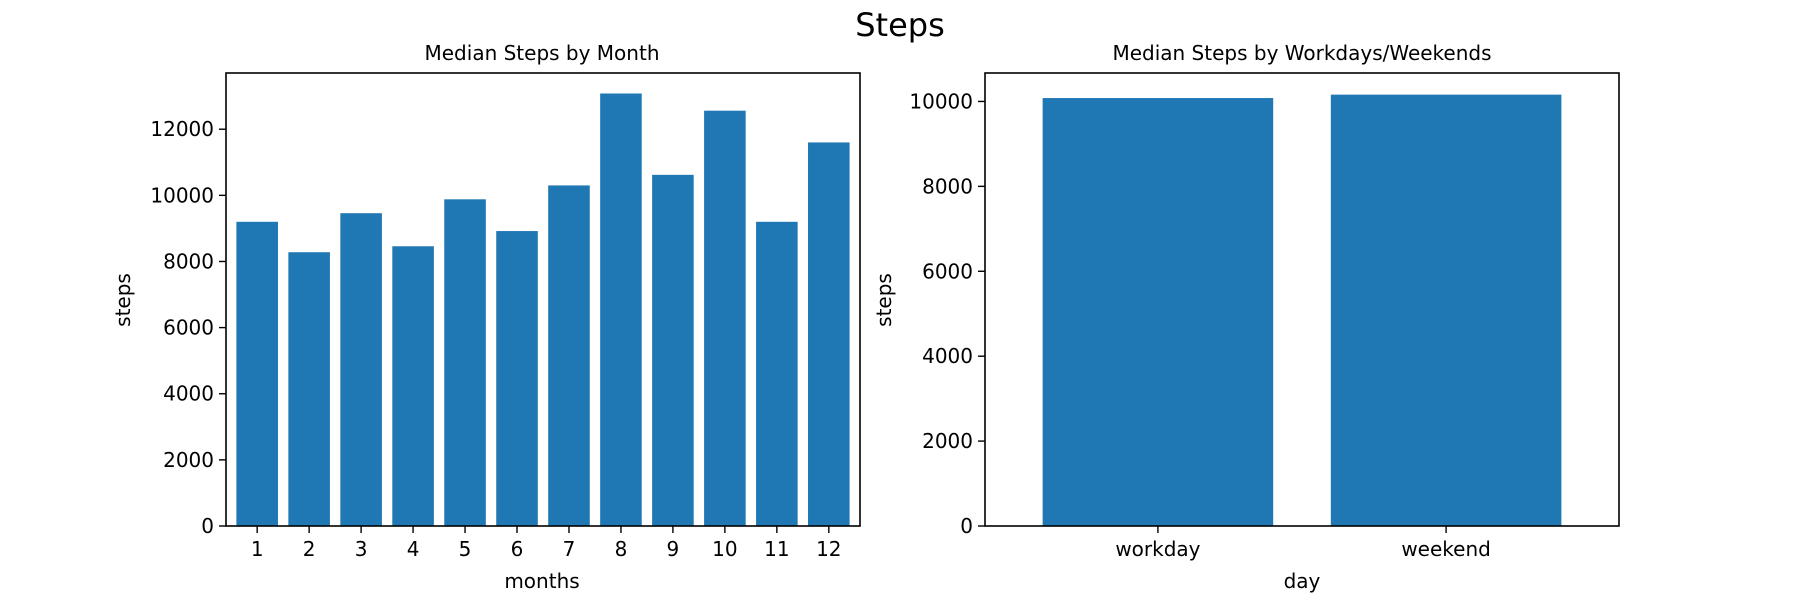  Describe the element at coordinates (465, 549) in the screenshot. I see `x-tick-label: 5` at that location.